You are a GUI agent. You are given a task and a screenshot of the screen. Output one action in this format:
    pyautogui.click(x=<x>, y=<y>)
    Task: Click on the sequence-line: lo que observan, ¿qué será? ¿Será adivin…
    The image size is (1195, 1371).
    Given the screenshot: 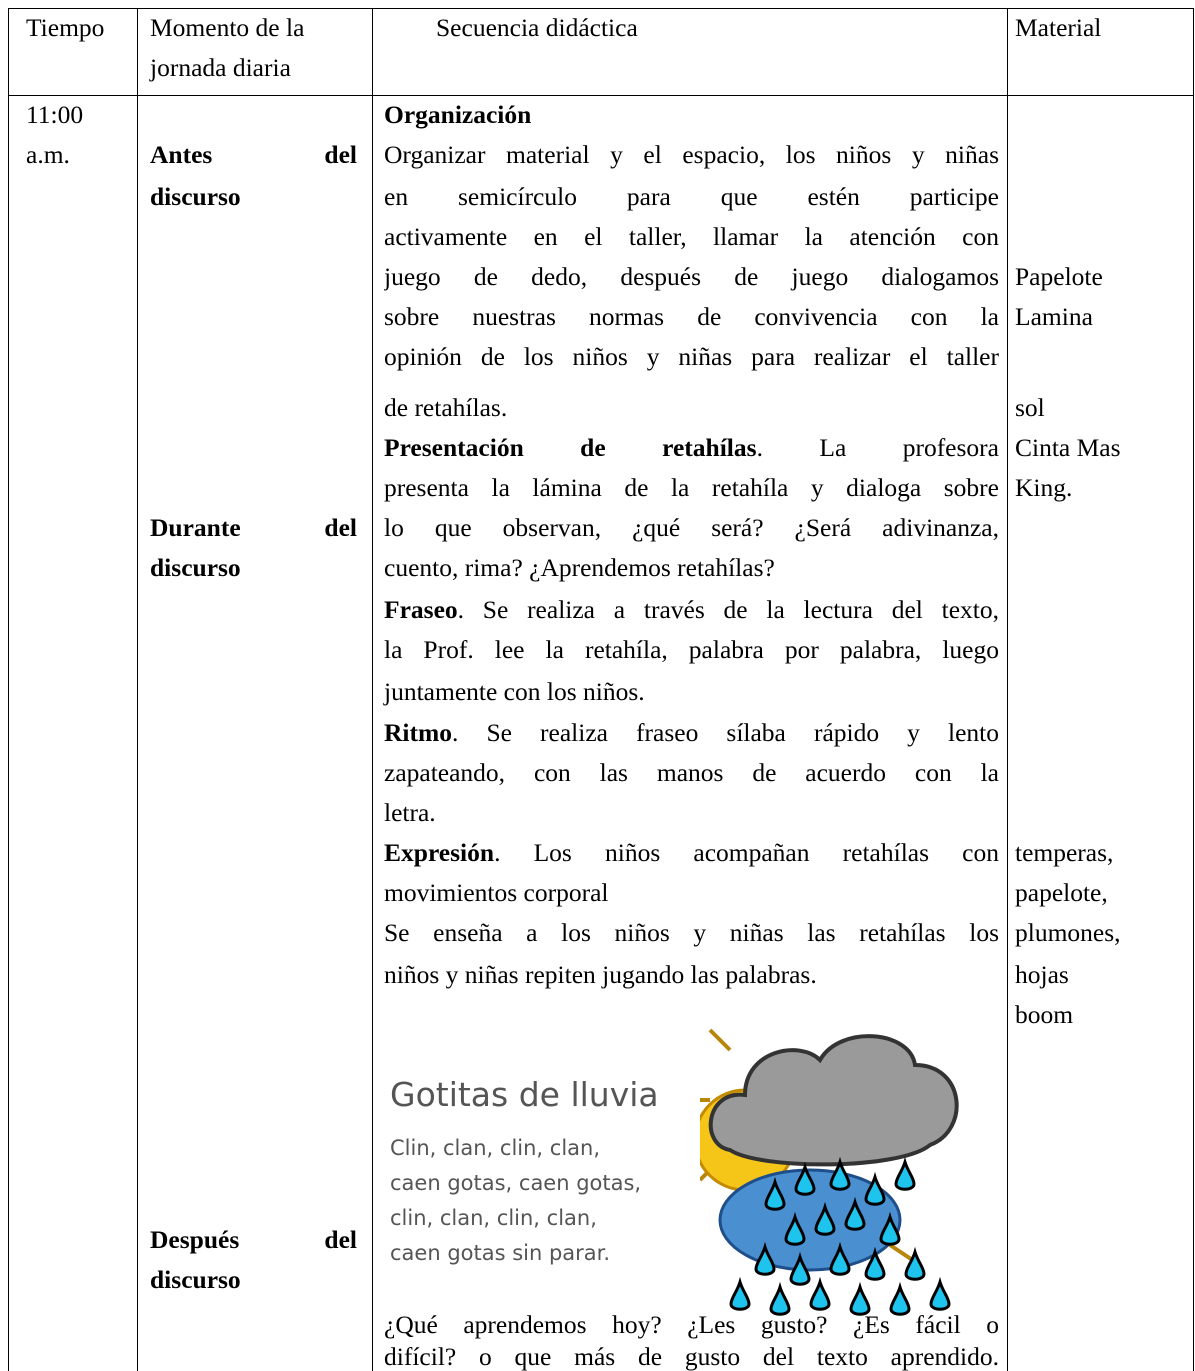 What is the action you would take?
    pyautogui.click(x=691, y=528)
    